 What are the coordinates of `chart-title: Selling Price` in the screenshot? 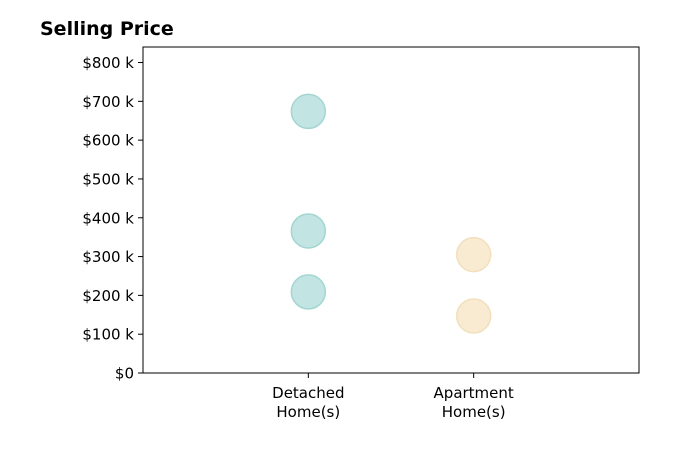 It's located at (107, 29).